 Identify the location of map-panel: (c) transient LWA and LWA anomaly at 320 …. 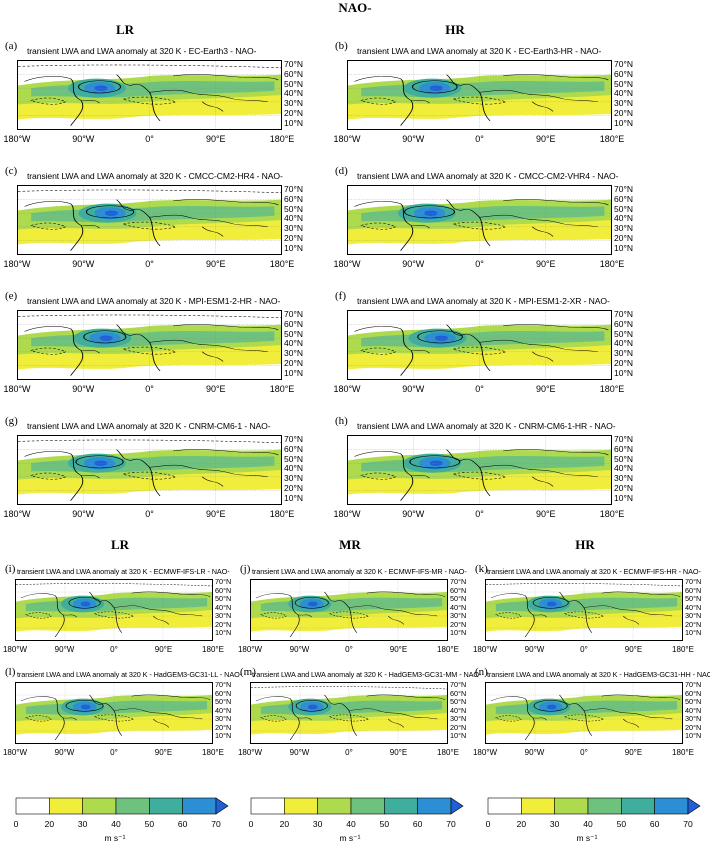
(156, 218).